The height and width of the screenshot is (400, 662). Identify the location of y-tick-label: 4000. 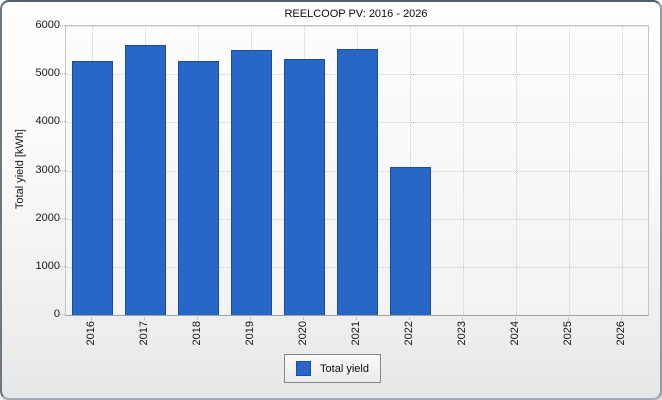
(47, 121).